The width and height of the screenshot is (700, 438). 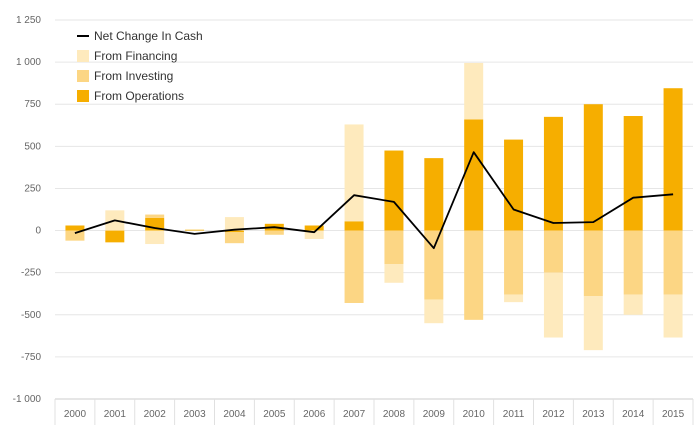 What do you see at coordinates (633, 414) in the screenshot?
I see `x-tick-label: 2014` at bounding box center [633, 414].